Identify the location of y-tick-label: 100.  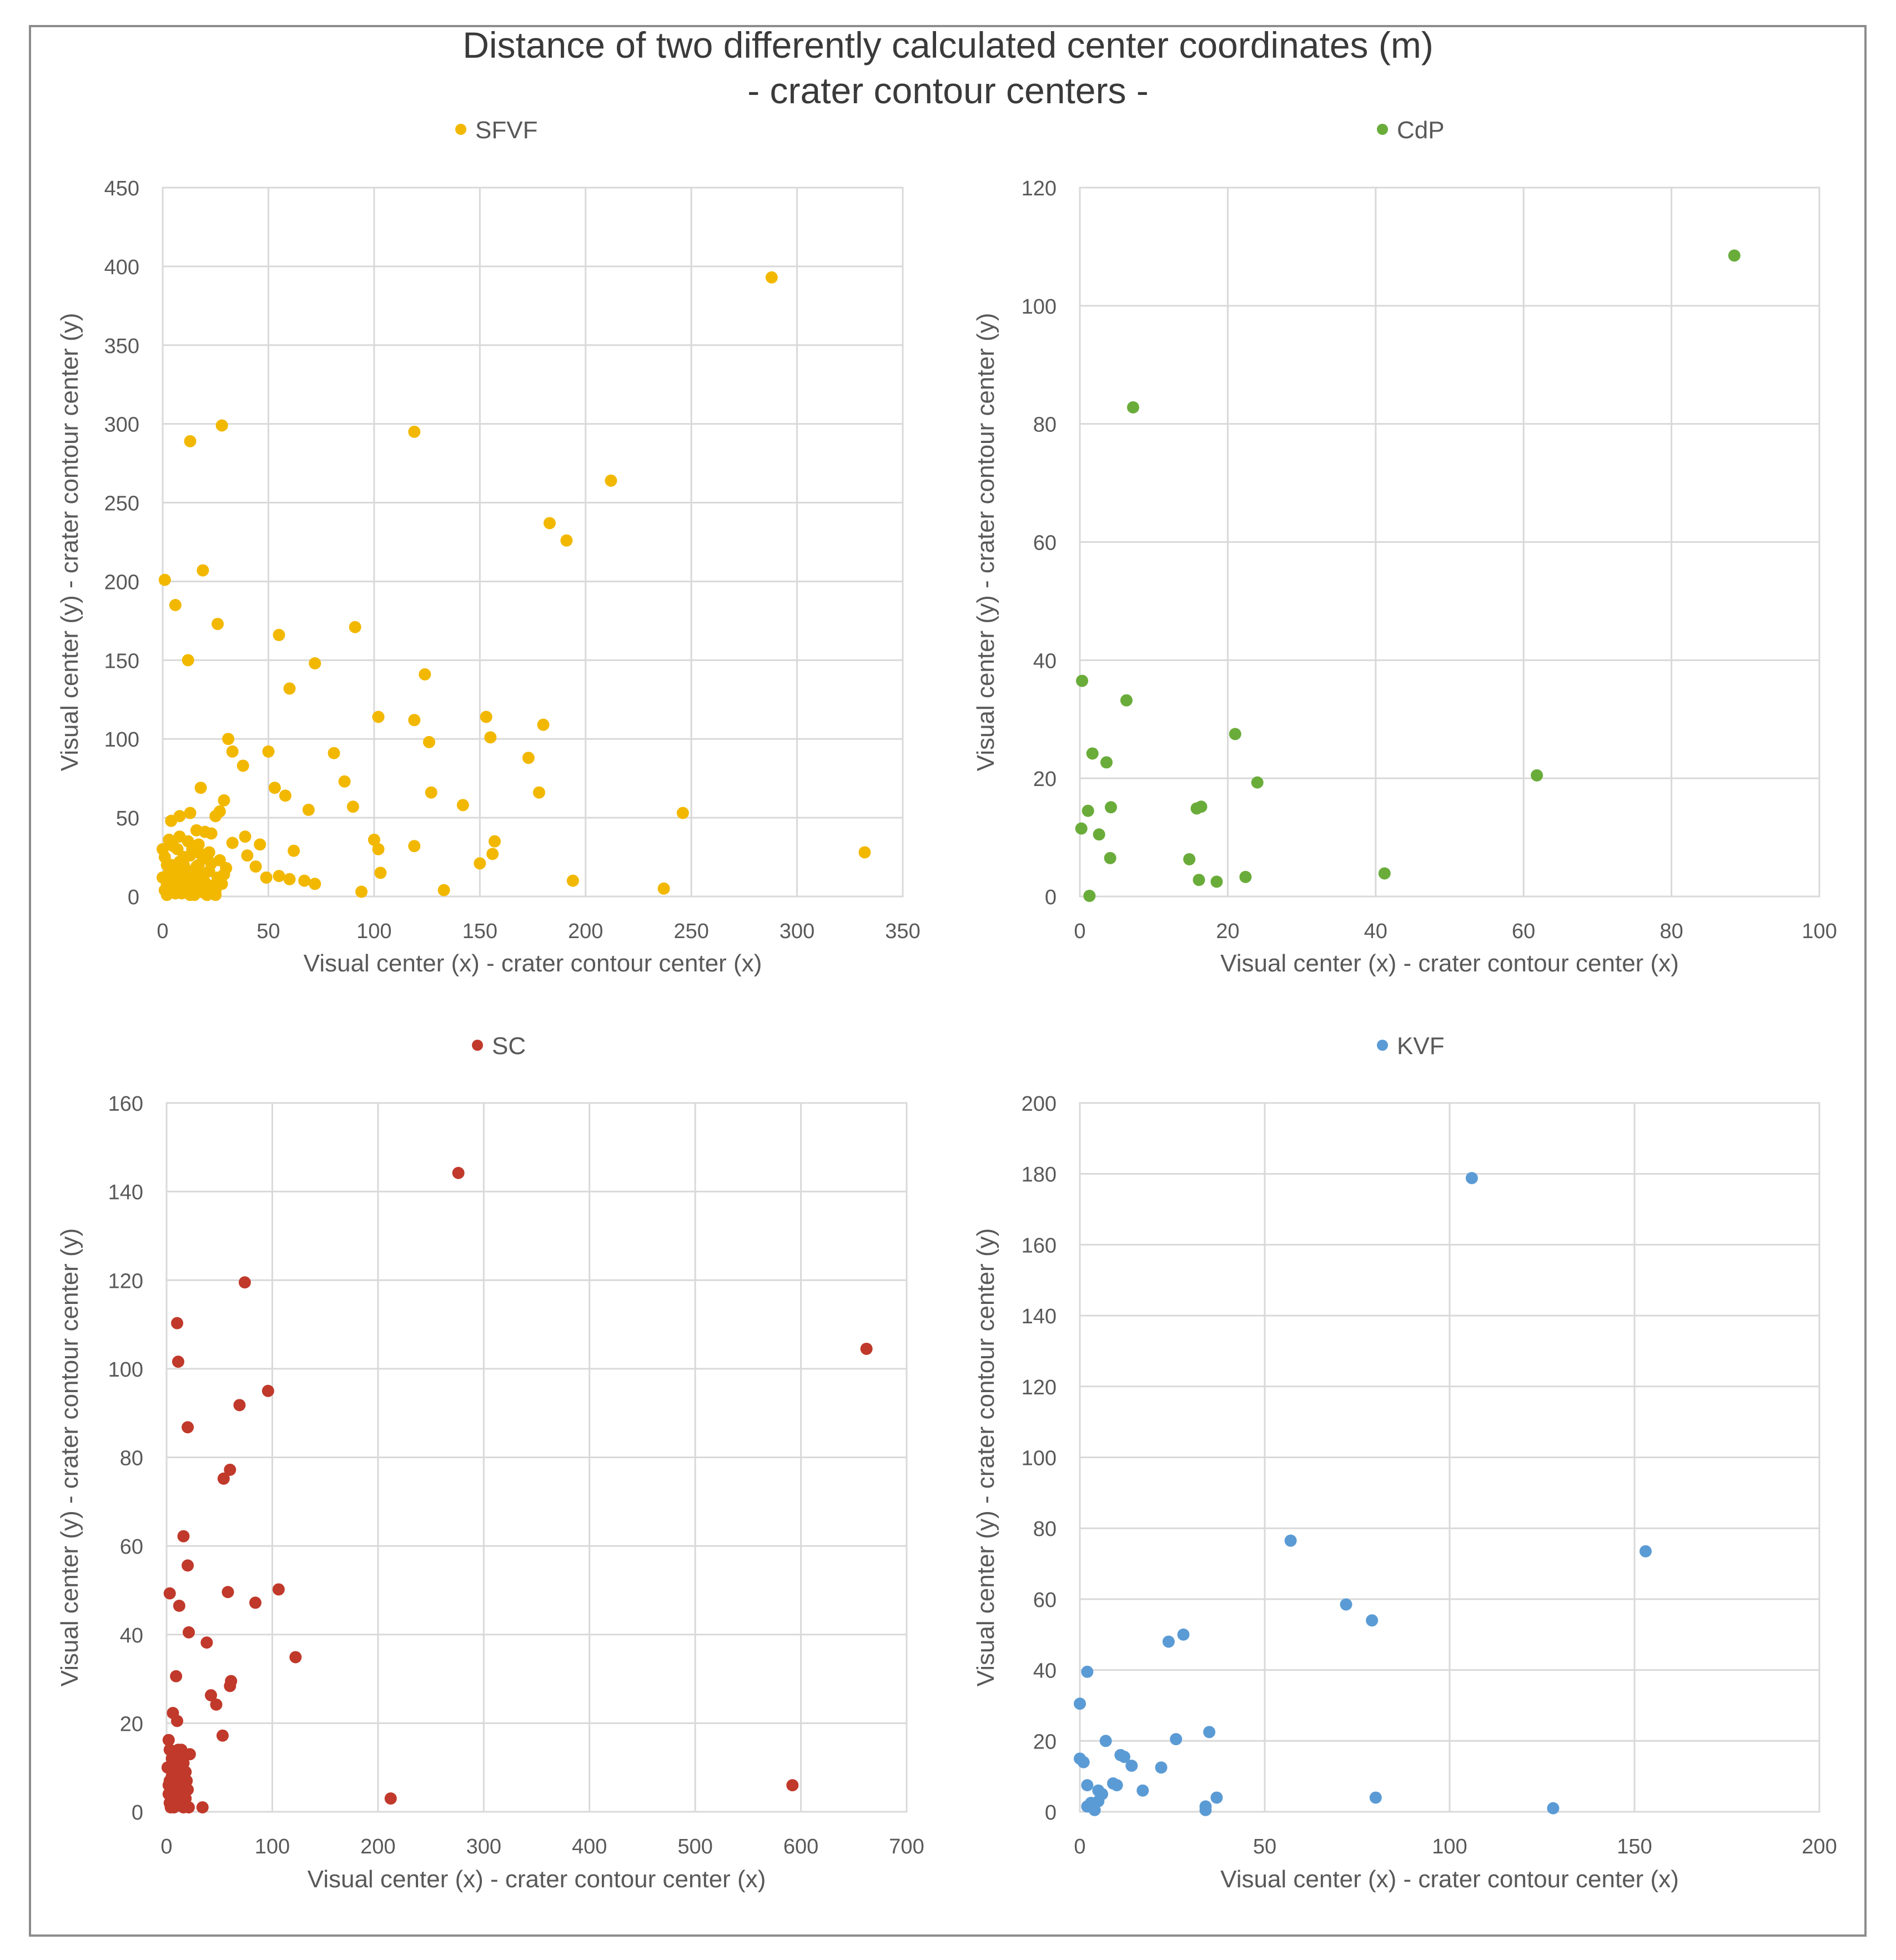
(1039, 307).